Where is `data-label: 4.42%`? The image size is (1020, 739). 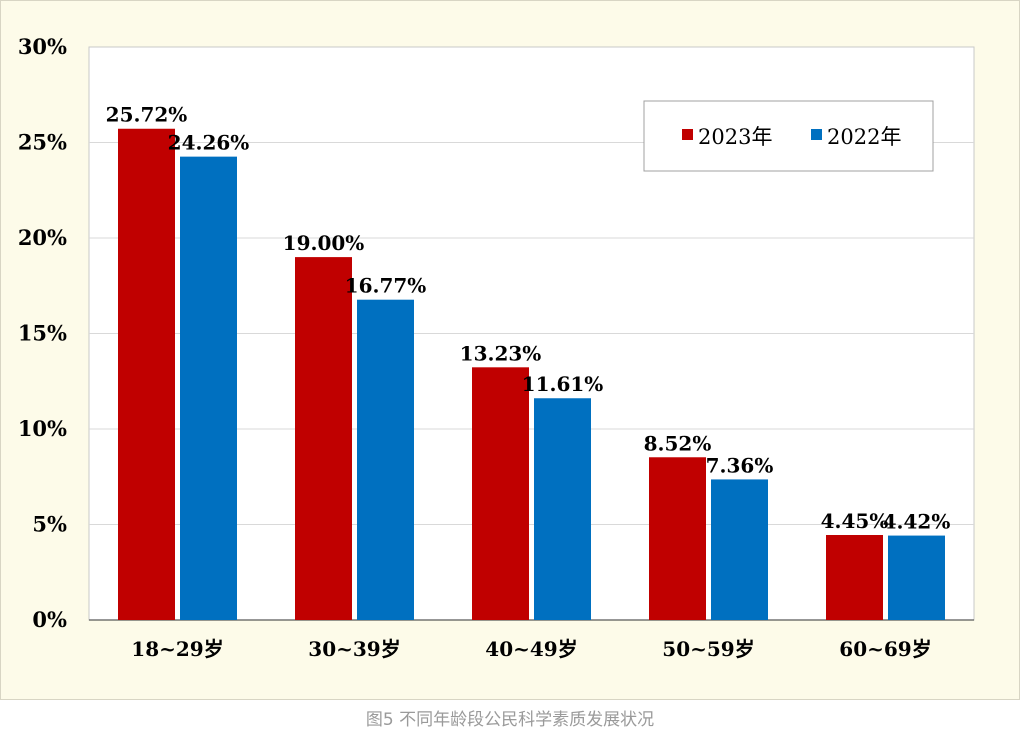 data-label: 4.42% is located at coordinates (917, 522).